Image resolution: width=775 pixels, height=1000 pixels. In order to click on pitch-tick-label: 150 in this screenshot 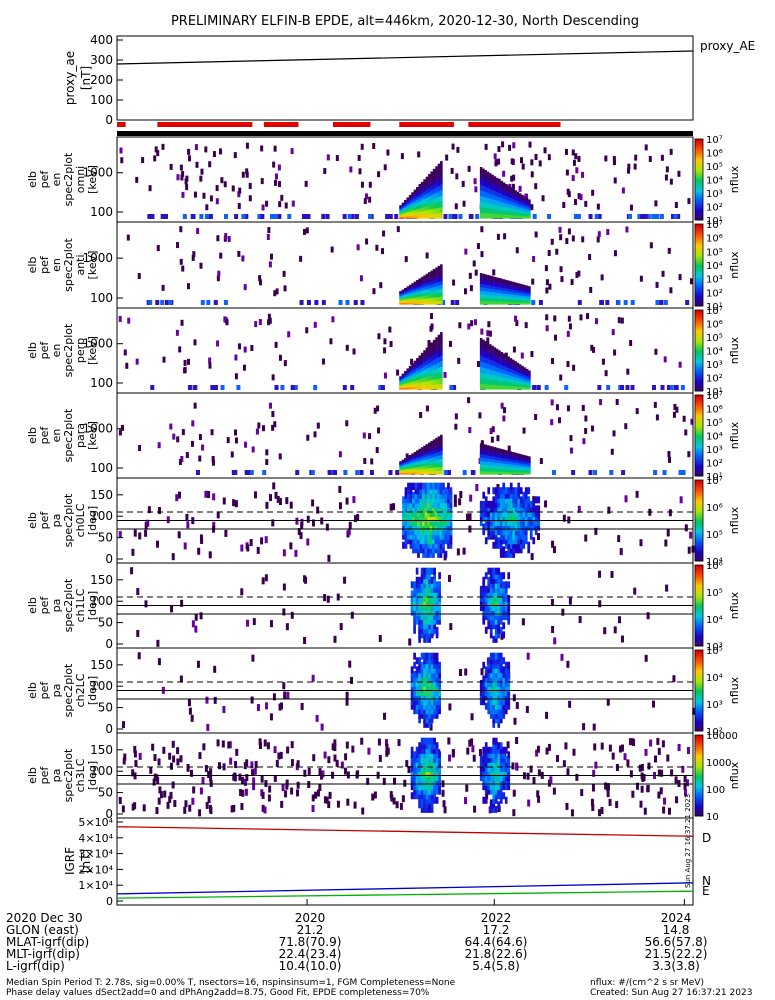, I will do `click(101, 495)`.